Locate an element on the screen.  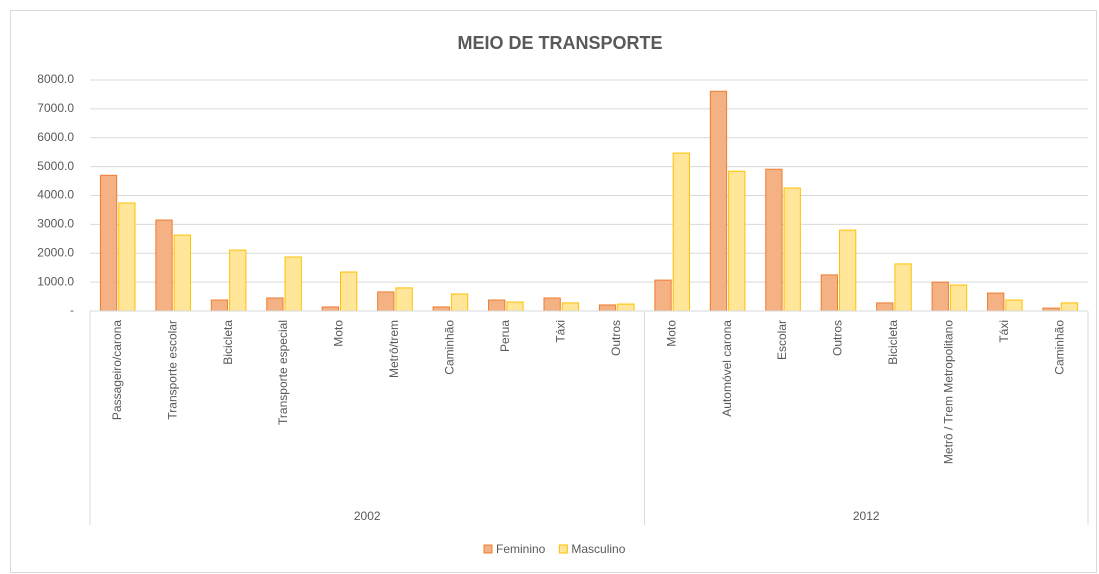
y-tick-label: 5000.0 is located at coordinates (55, 166).